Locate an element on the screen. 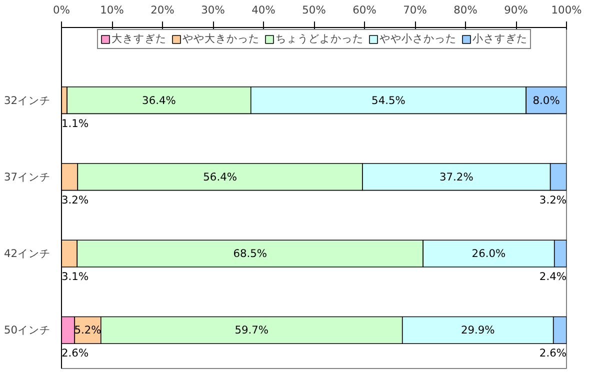 The height and width of the screenshot is (382, 590). y-tick-label: 50インチ is located at coordinates (27, 330).